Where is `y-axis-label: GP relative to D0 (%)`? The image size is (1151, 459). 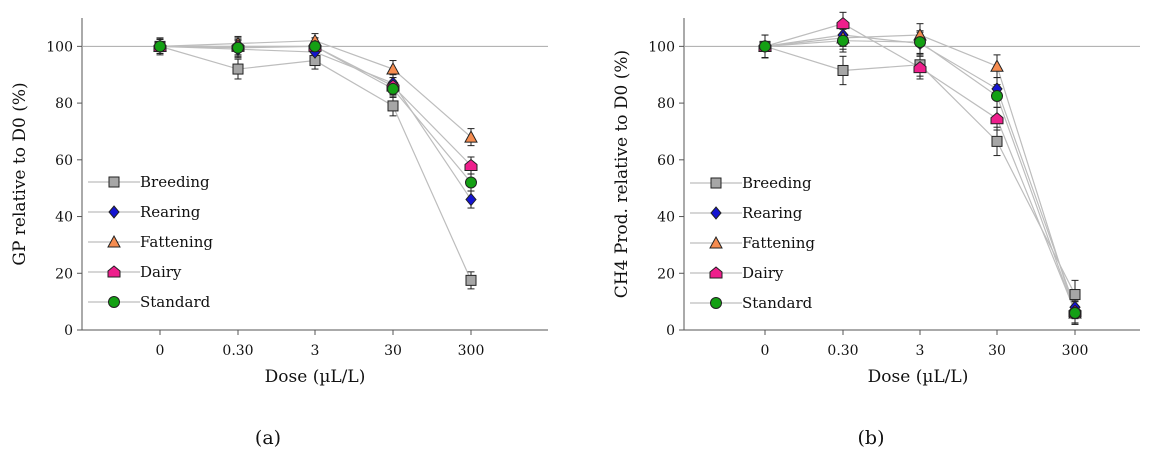 y-axis-label: GP relative to D0 (%) is located at coordinates (20, 173).